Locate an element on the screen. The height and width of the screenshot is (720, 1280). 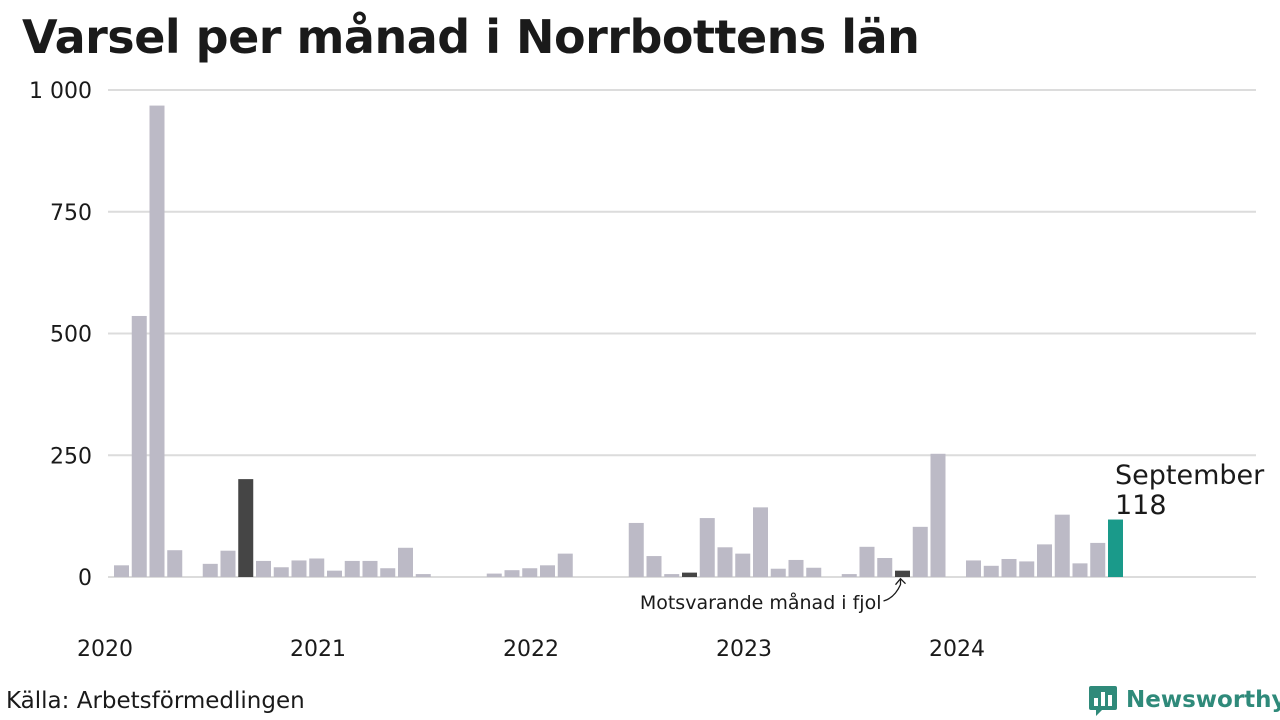
comparison-arrowhead is located at coordinates (900, 581).